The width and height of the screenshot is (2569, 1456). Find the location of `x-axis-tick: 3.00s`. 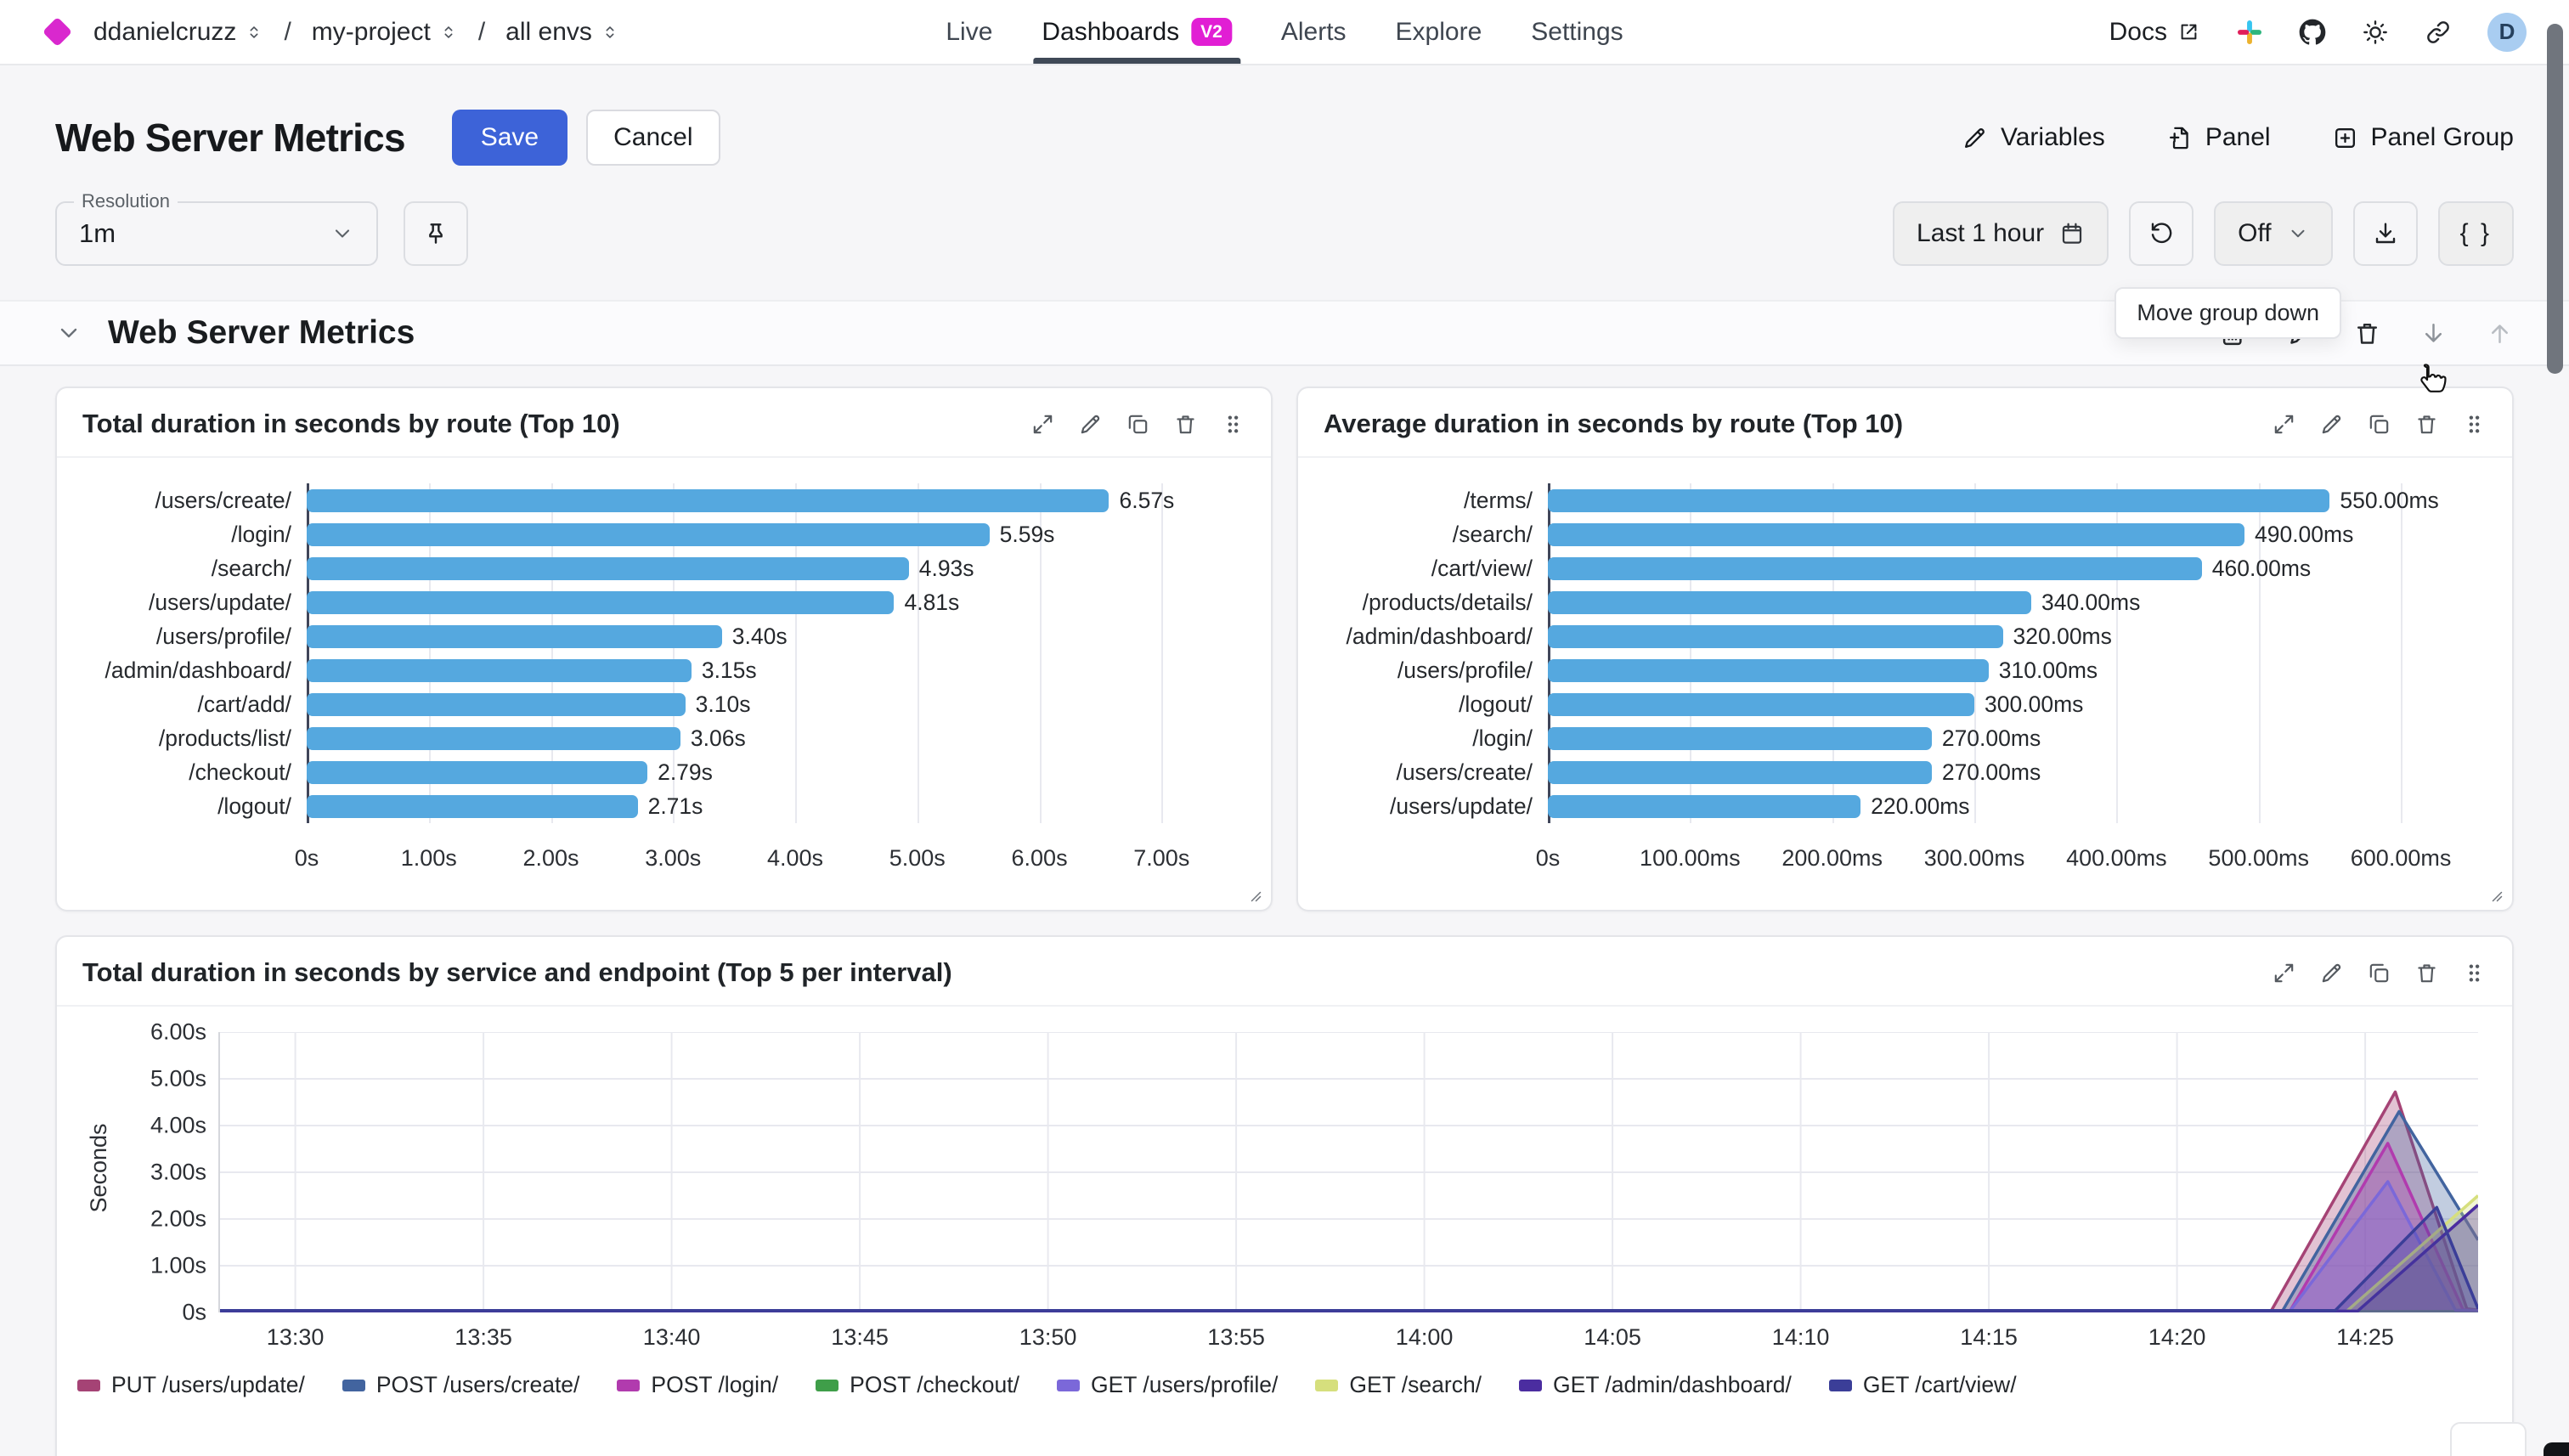

x-axis-tick: 3.00s is located at coordinates (673, 858).